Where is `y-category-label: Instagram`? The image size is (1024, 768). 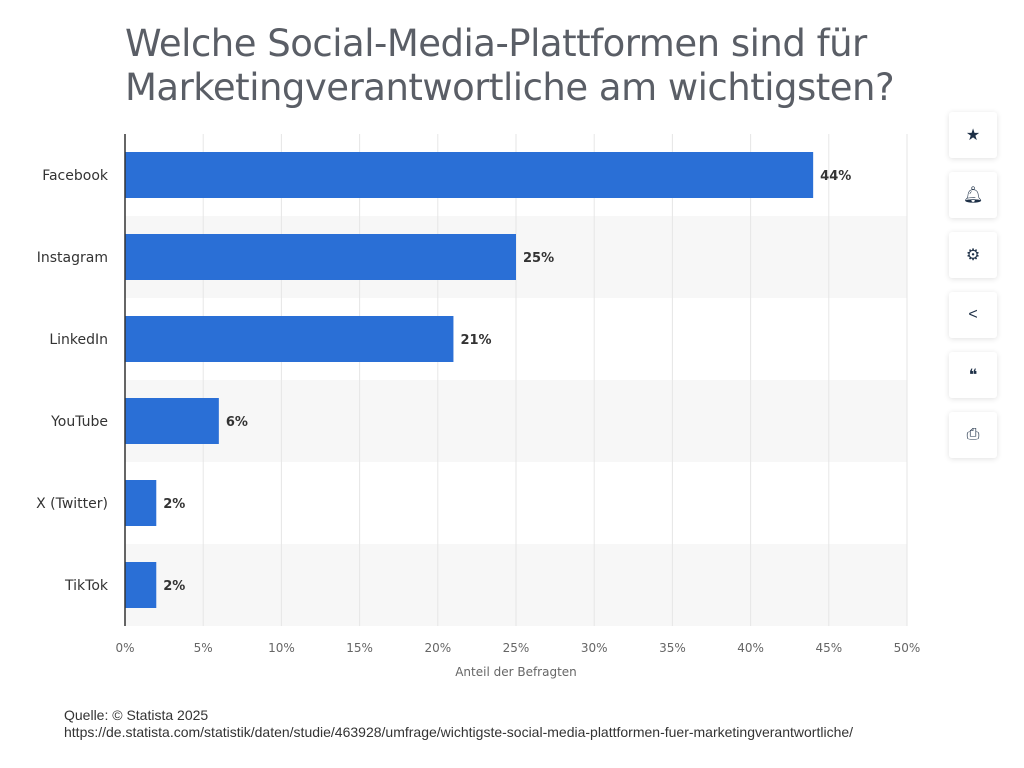
y-category-label: Instagram is located at coordinates (72, 258).